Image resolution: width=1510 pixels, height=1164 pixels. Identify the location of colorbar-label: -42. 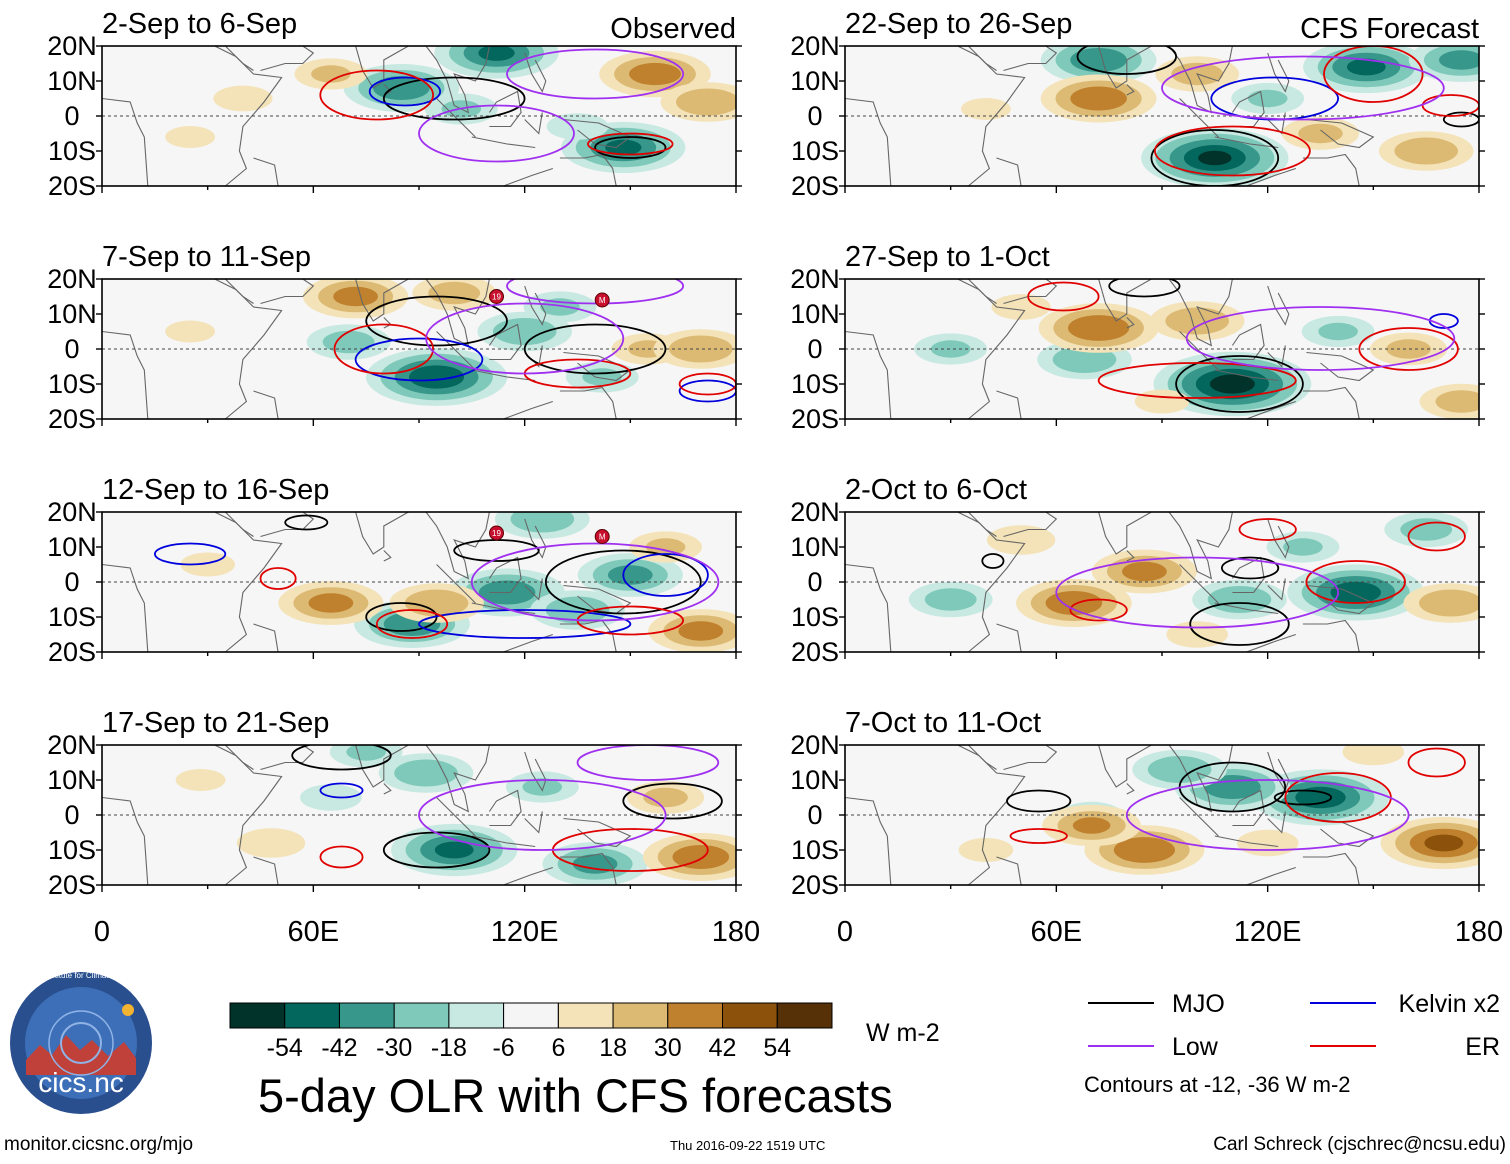
(339, 1048).